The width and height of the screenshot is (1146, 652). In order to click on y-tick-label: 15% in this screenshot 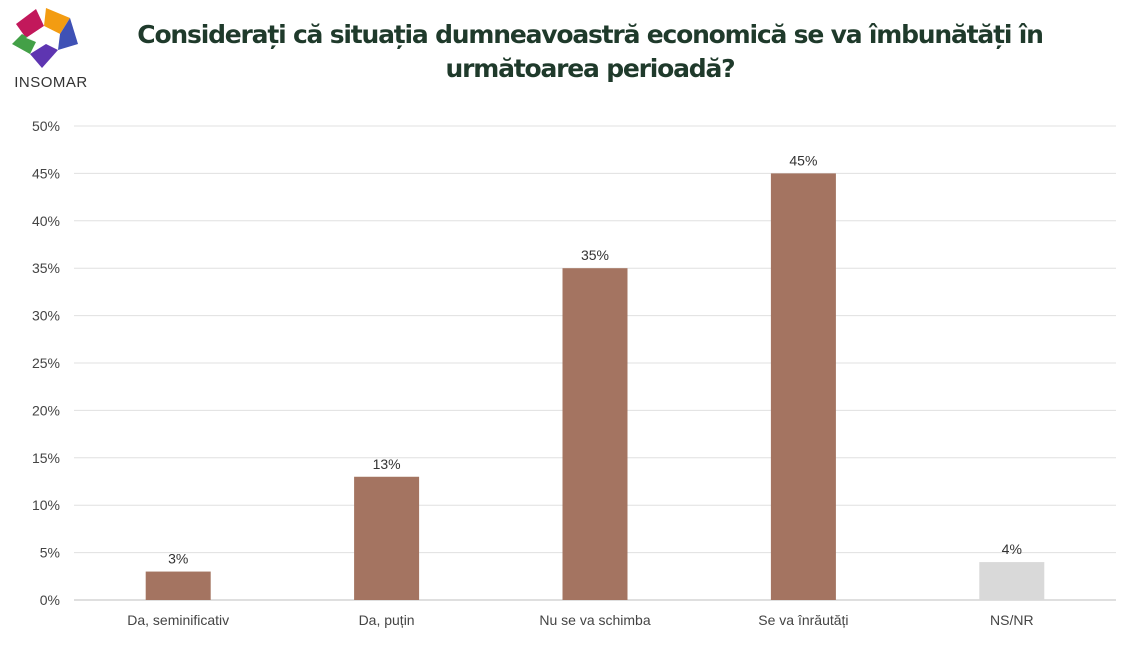, I will do `click(46, 458)`.